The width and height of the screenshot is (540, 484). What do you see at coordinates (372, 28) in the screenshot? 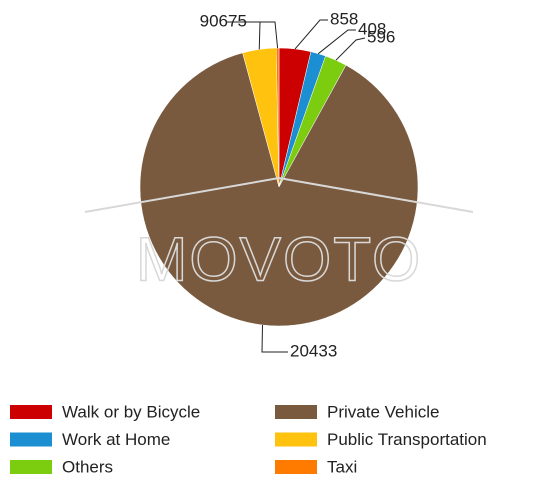
I see `data-label: 408` at bounding box center [372, 28].